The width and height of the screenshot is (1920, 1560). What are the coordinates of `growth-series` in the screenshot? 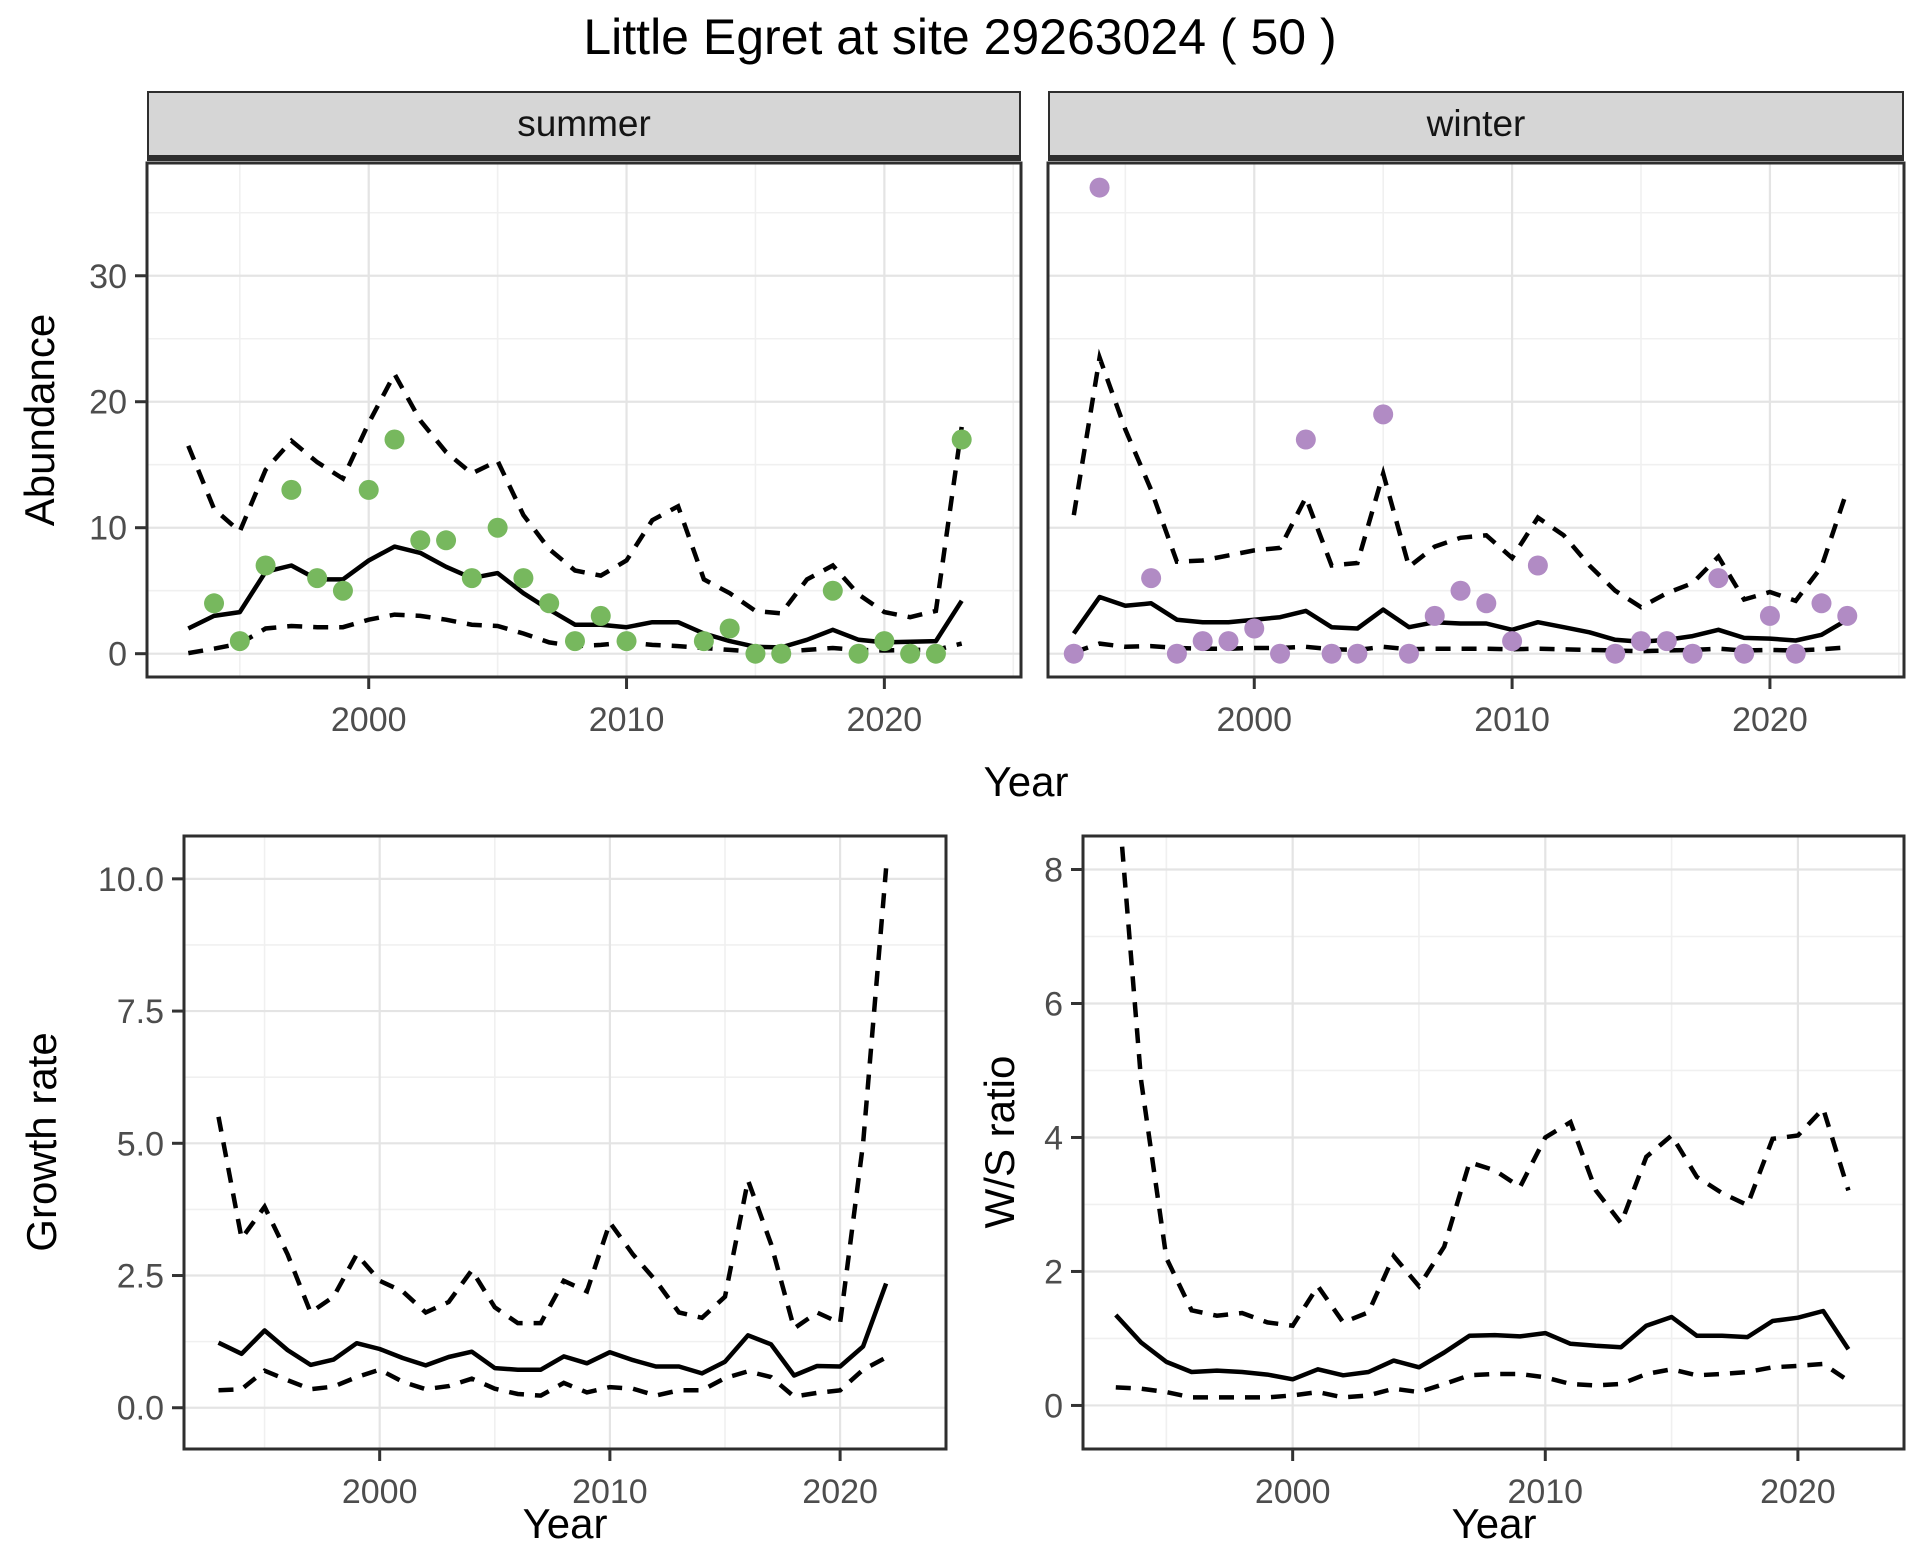 It's located at (552, 1133).